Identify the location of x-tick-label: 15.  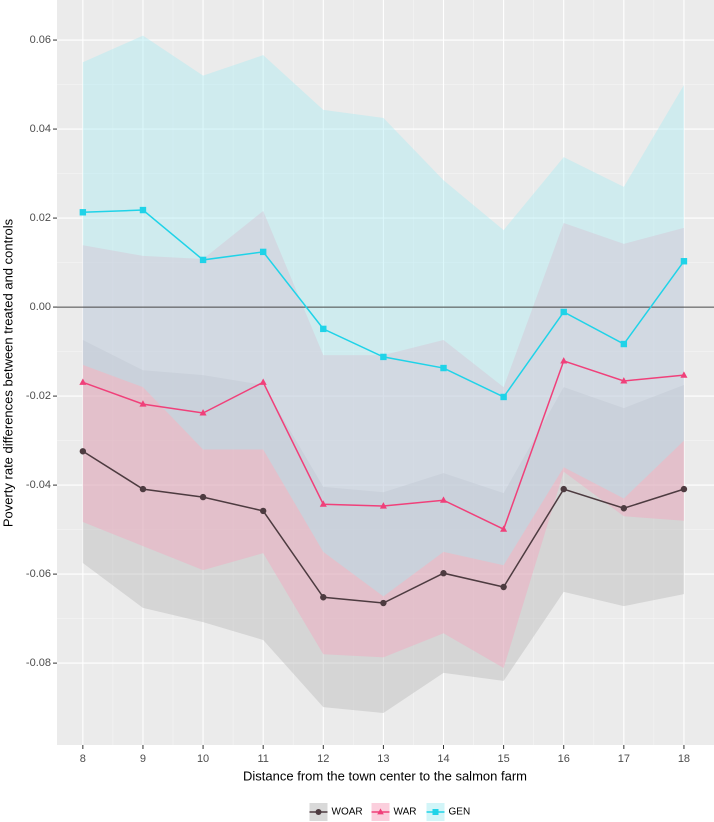
(503, 759).